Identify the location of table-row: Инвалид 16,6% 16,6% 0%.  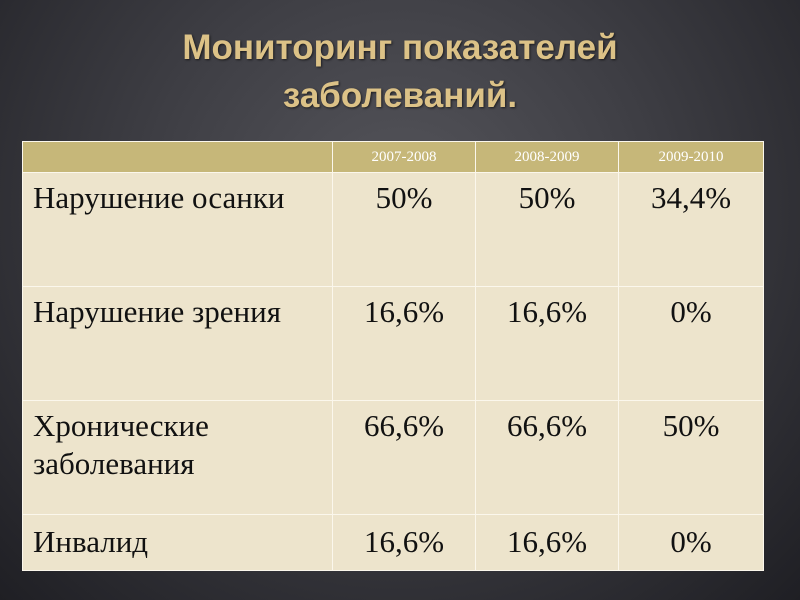
(393, 542).